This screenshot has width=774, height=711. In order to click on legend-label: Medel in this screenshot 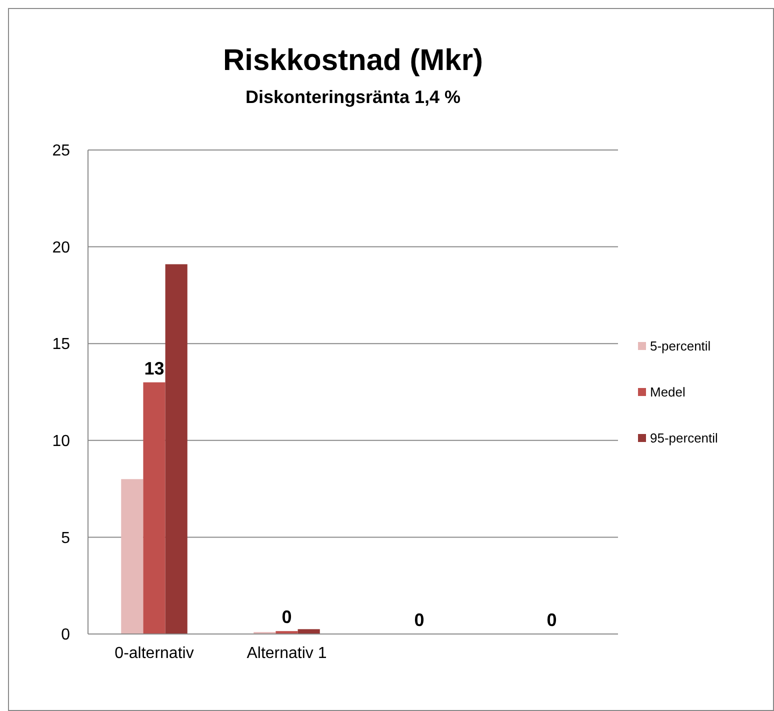, I will do `click(668, 392)`.